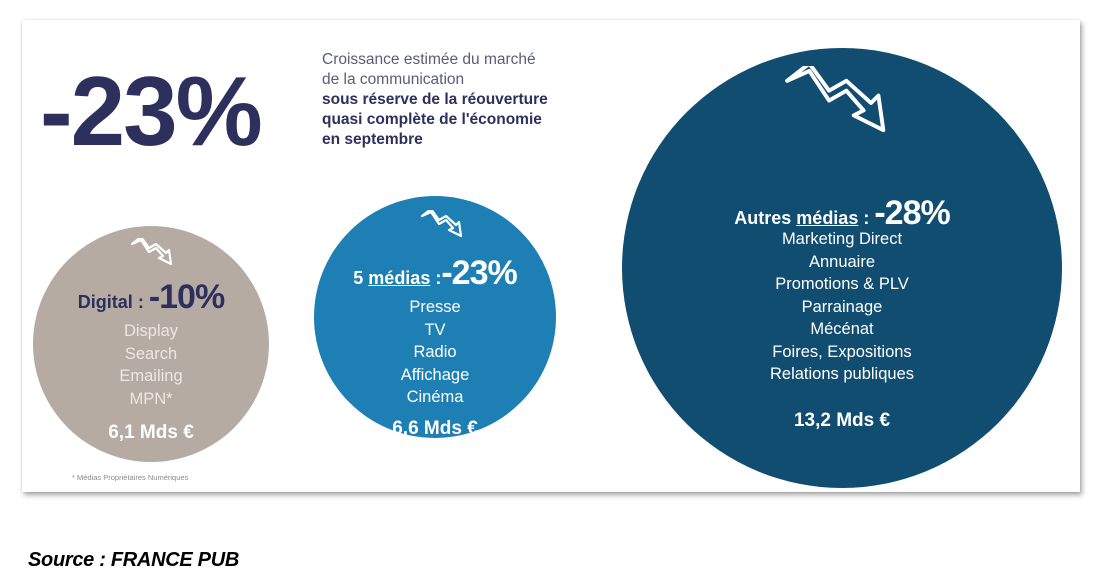 The image size is (1098, 584). What do you see at coordinates (435, 428) in the screenshot?
I see `five-media-total: 6,6 Mds €` at bounding box center [435, 428].